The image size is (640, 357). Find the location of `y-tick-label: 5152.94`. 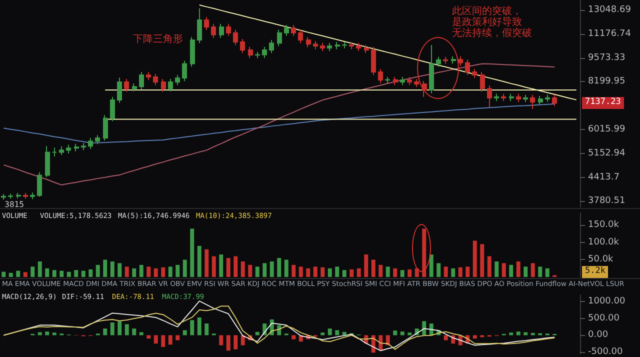

y-tick-label: 5152.94 is located at coordinates (607, 153).